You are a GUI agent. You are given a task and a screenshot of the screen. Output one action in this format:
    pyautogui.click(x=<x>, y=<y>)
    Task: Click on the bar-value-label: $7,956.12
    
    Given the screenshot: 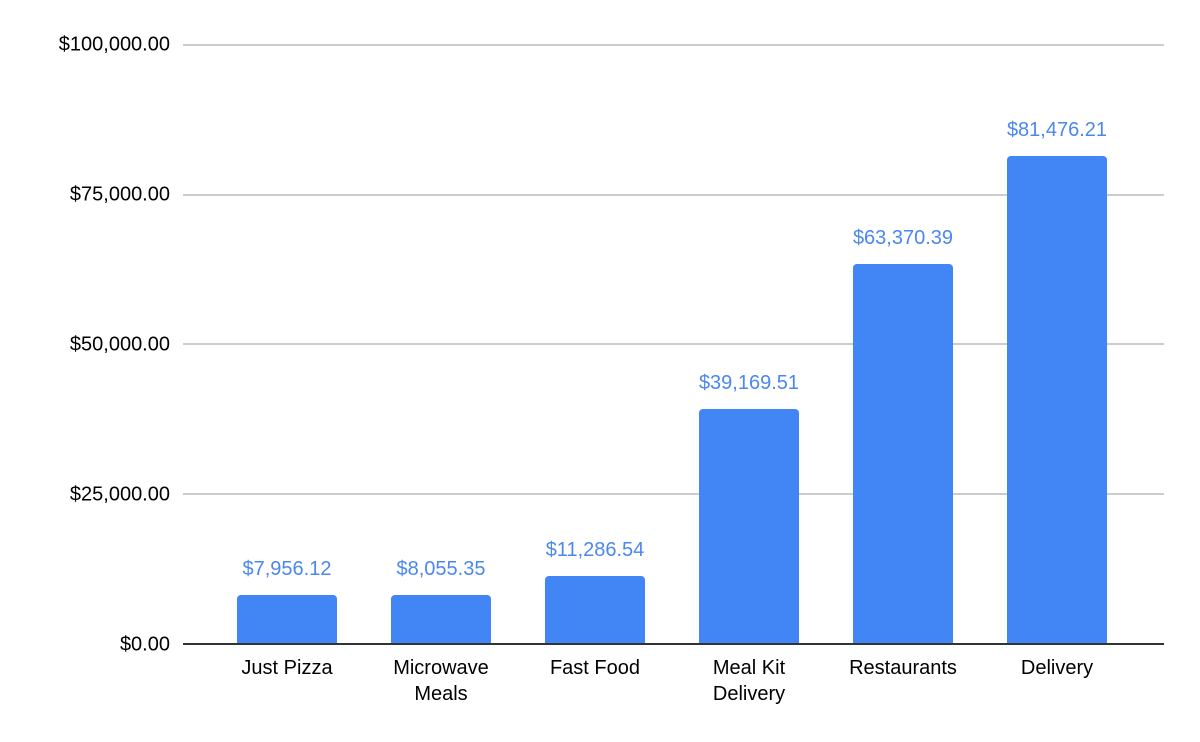 What is the action you would take?
    pyautogui.click(x=287, y=569)
    